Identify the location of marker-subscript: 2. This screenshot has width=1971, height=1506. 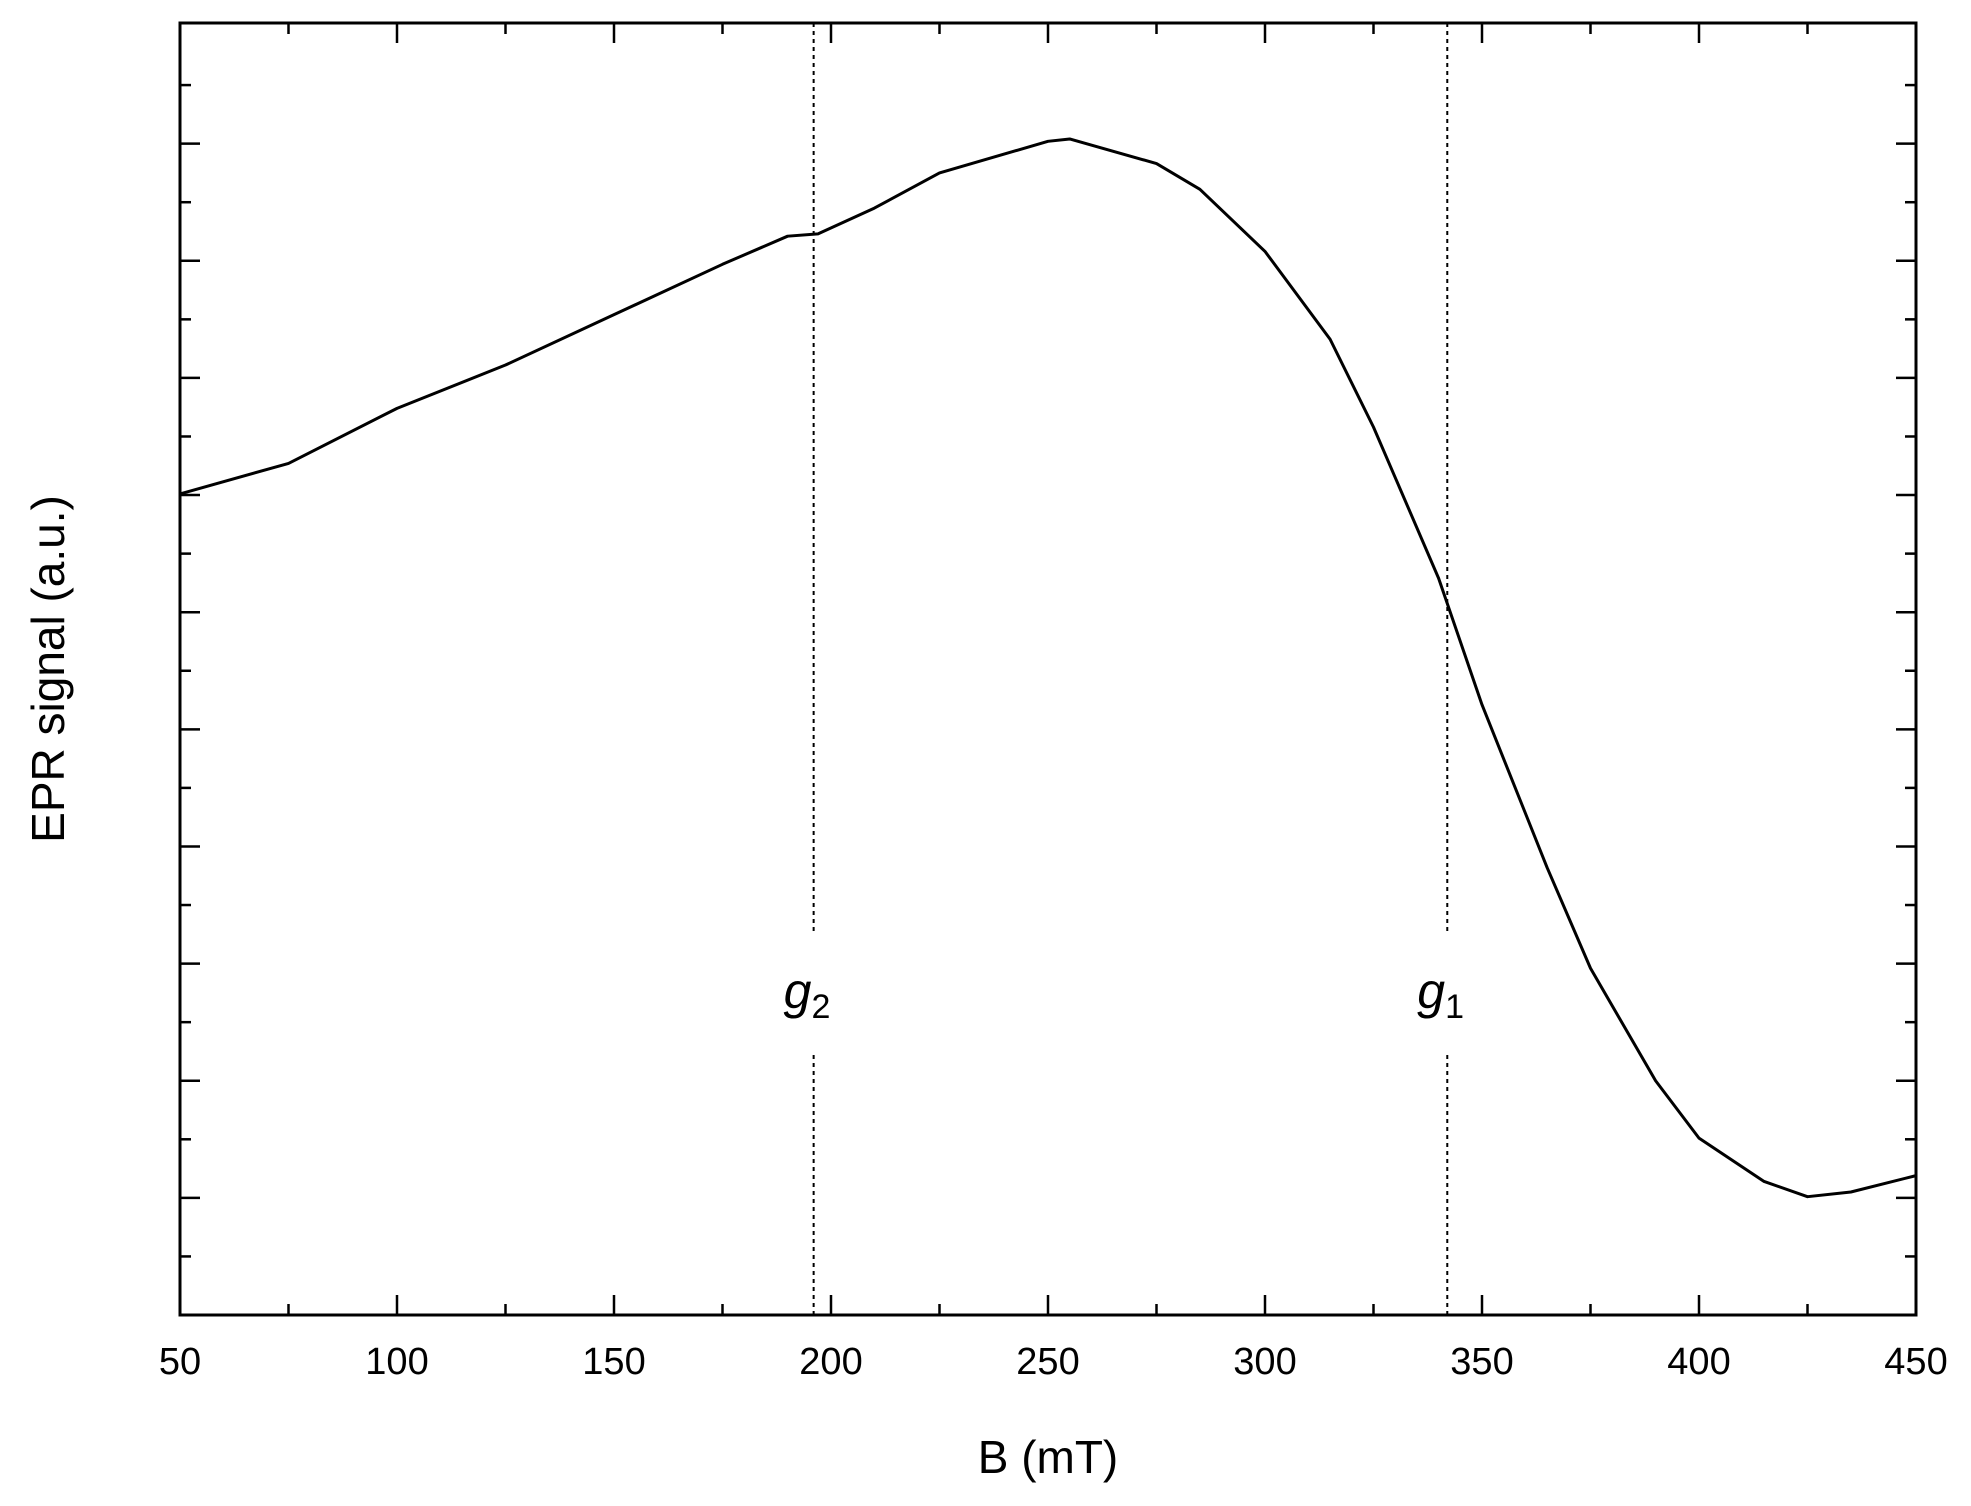
(820, 1007).